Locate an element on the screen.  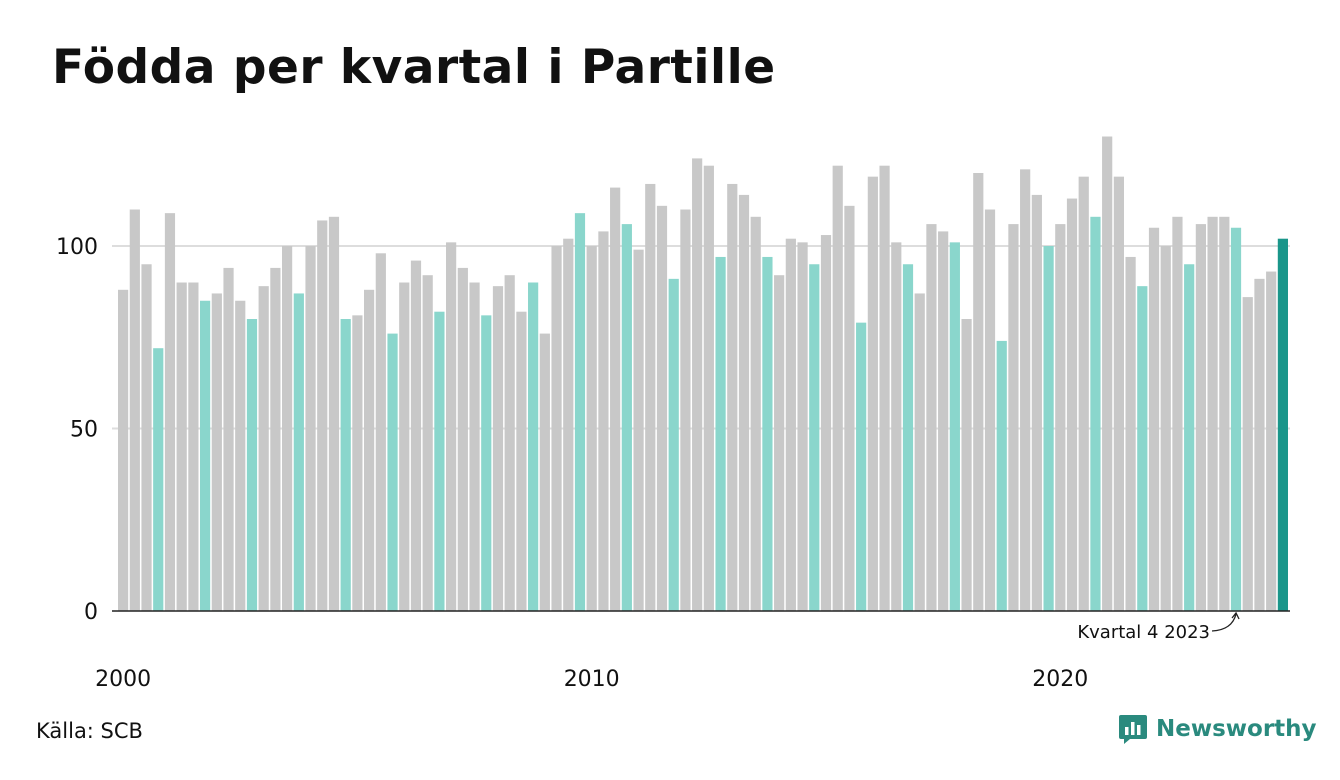
bar-2005-q3 is located at coordinates (380, 432).